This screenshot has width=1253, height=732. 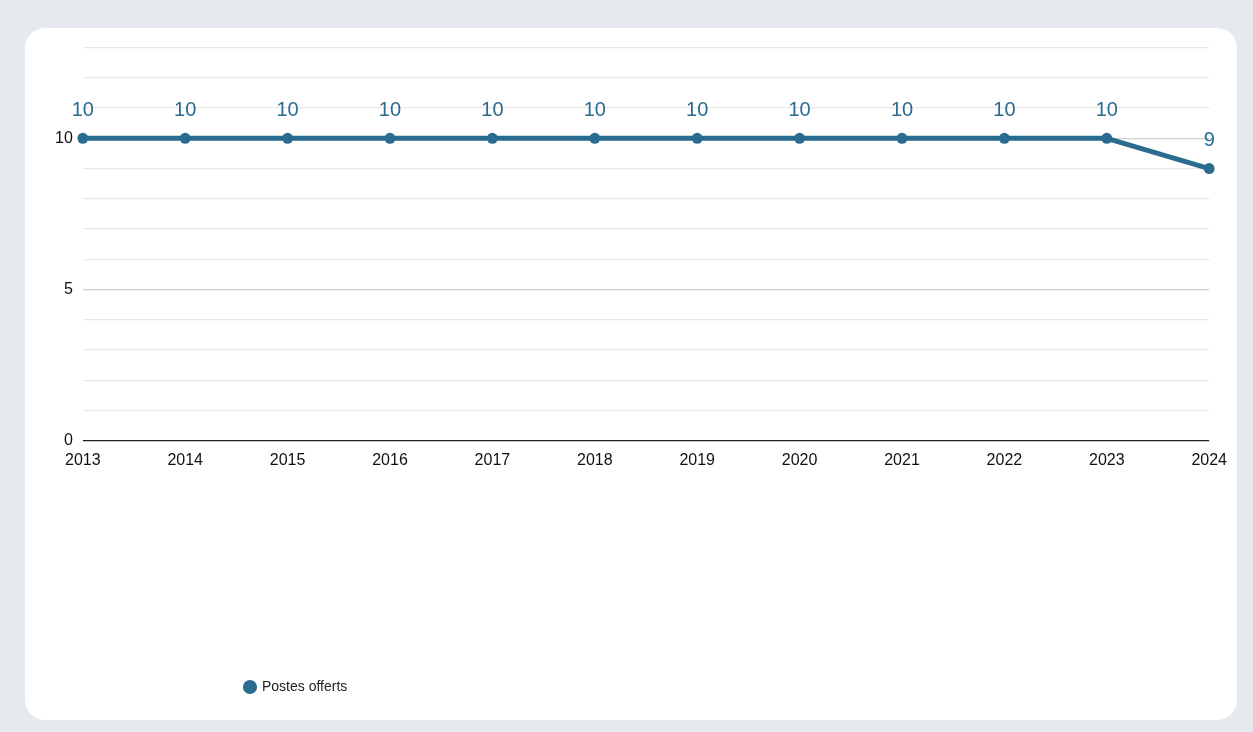 What do you see at coordinates (185, 459) in the screenshot?
I see `x-tick-label: 2014` at bounding box center [185, 459].